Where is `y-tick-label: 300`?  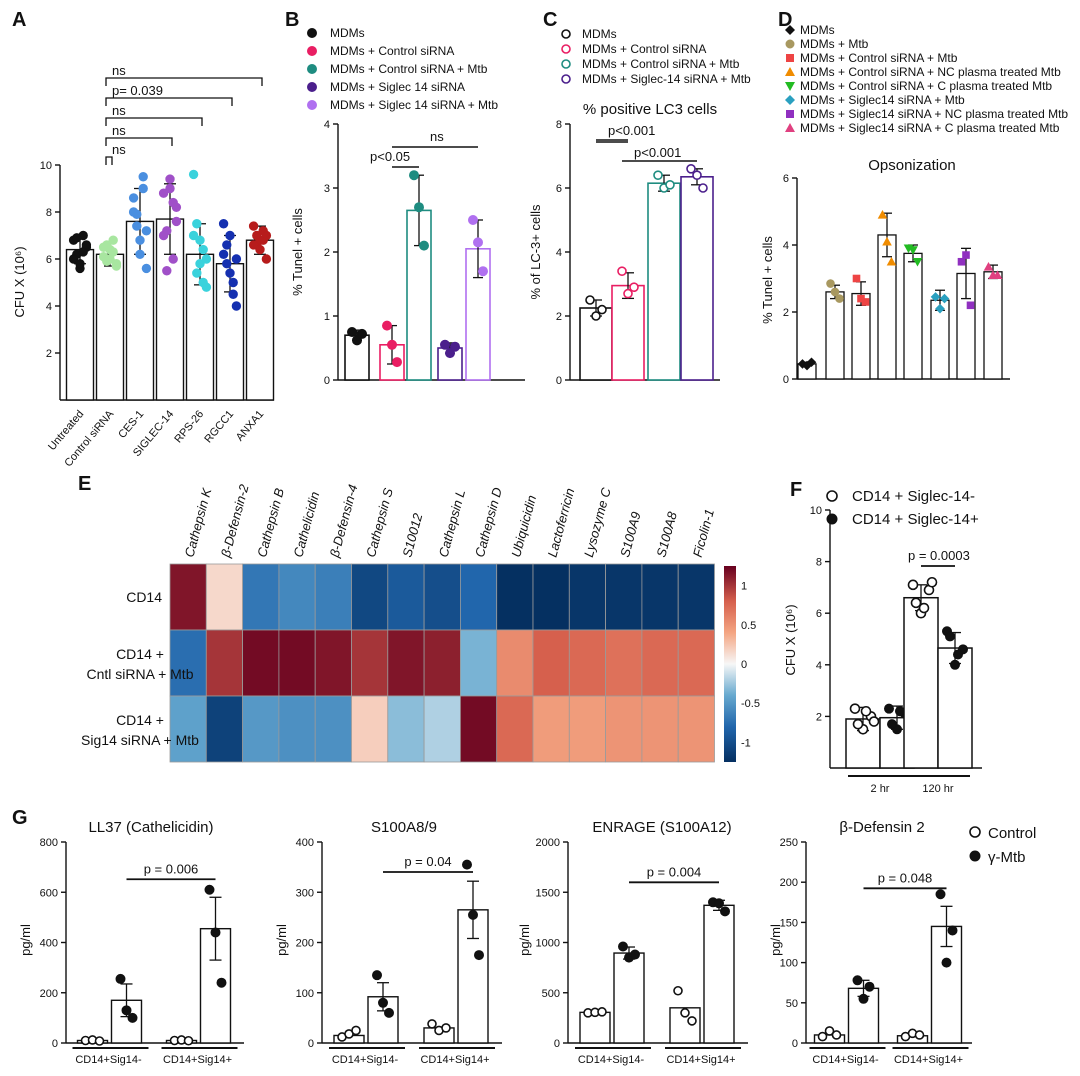
y-tick-label: 300 is located at coordinates (305, 893).